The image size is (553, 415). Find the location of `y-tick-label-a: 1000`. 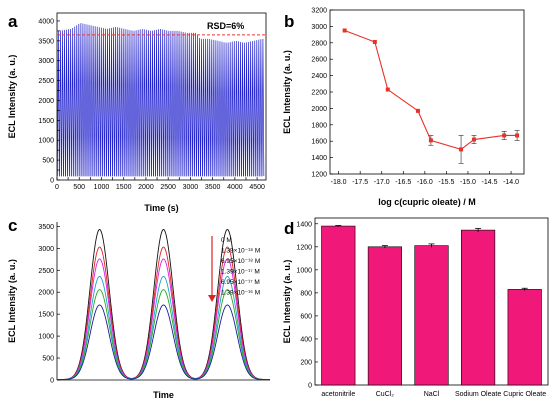

y-tick-label-a: 1000 is located at coordinates (46, 141).